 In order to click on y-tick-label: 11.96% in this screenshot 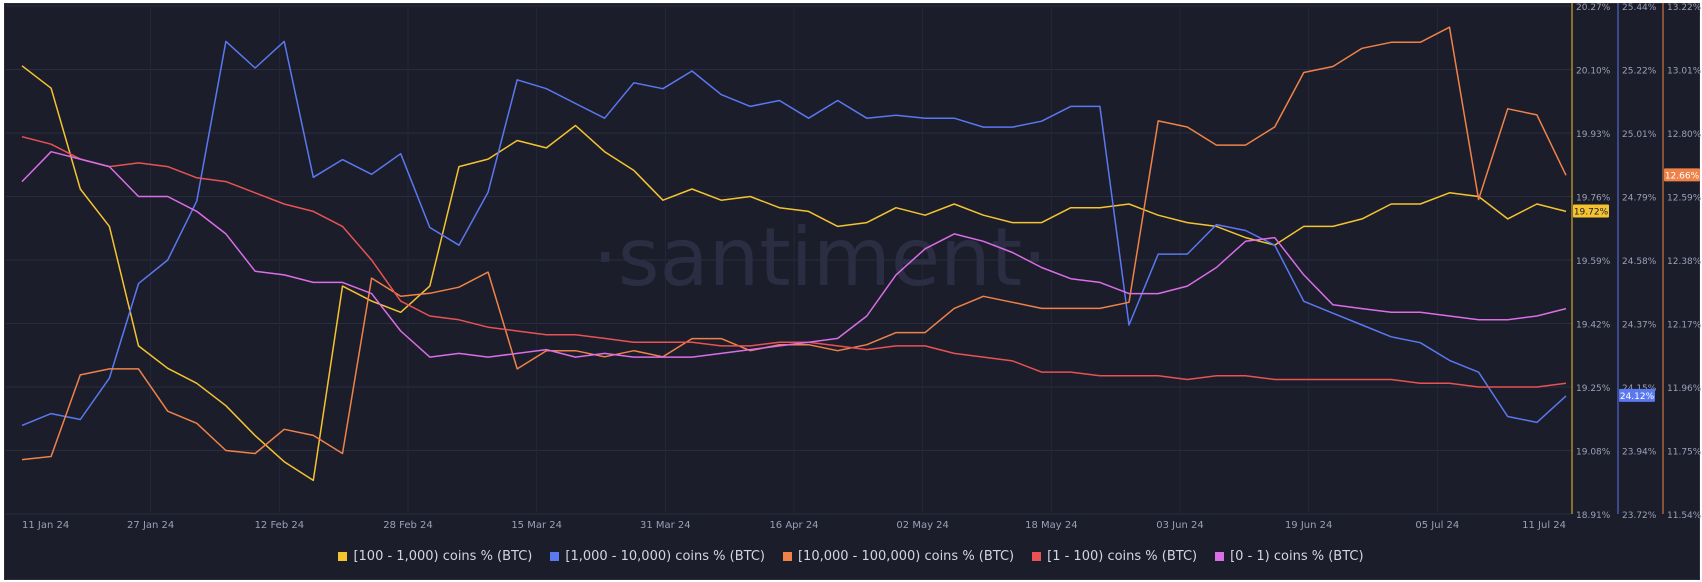, I will do `click(1684, 389)`.